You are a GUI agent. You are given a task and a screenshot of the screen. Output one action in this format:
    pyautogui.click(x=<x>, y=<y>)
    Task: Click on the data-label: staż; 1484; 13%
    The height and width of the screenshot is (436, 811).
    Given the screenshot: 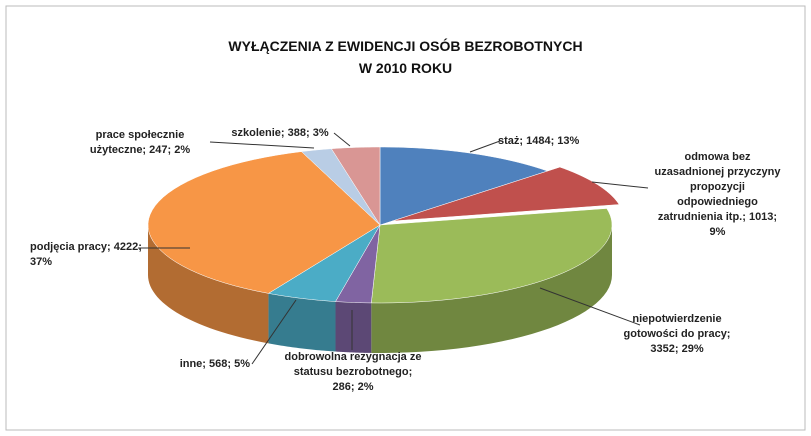 What is the action you would take?
    pyautogui.click(x=539, y=141)
    